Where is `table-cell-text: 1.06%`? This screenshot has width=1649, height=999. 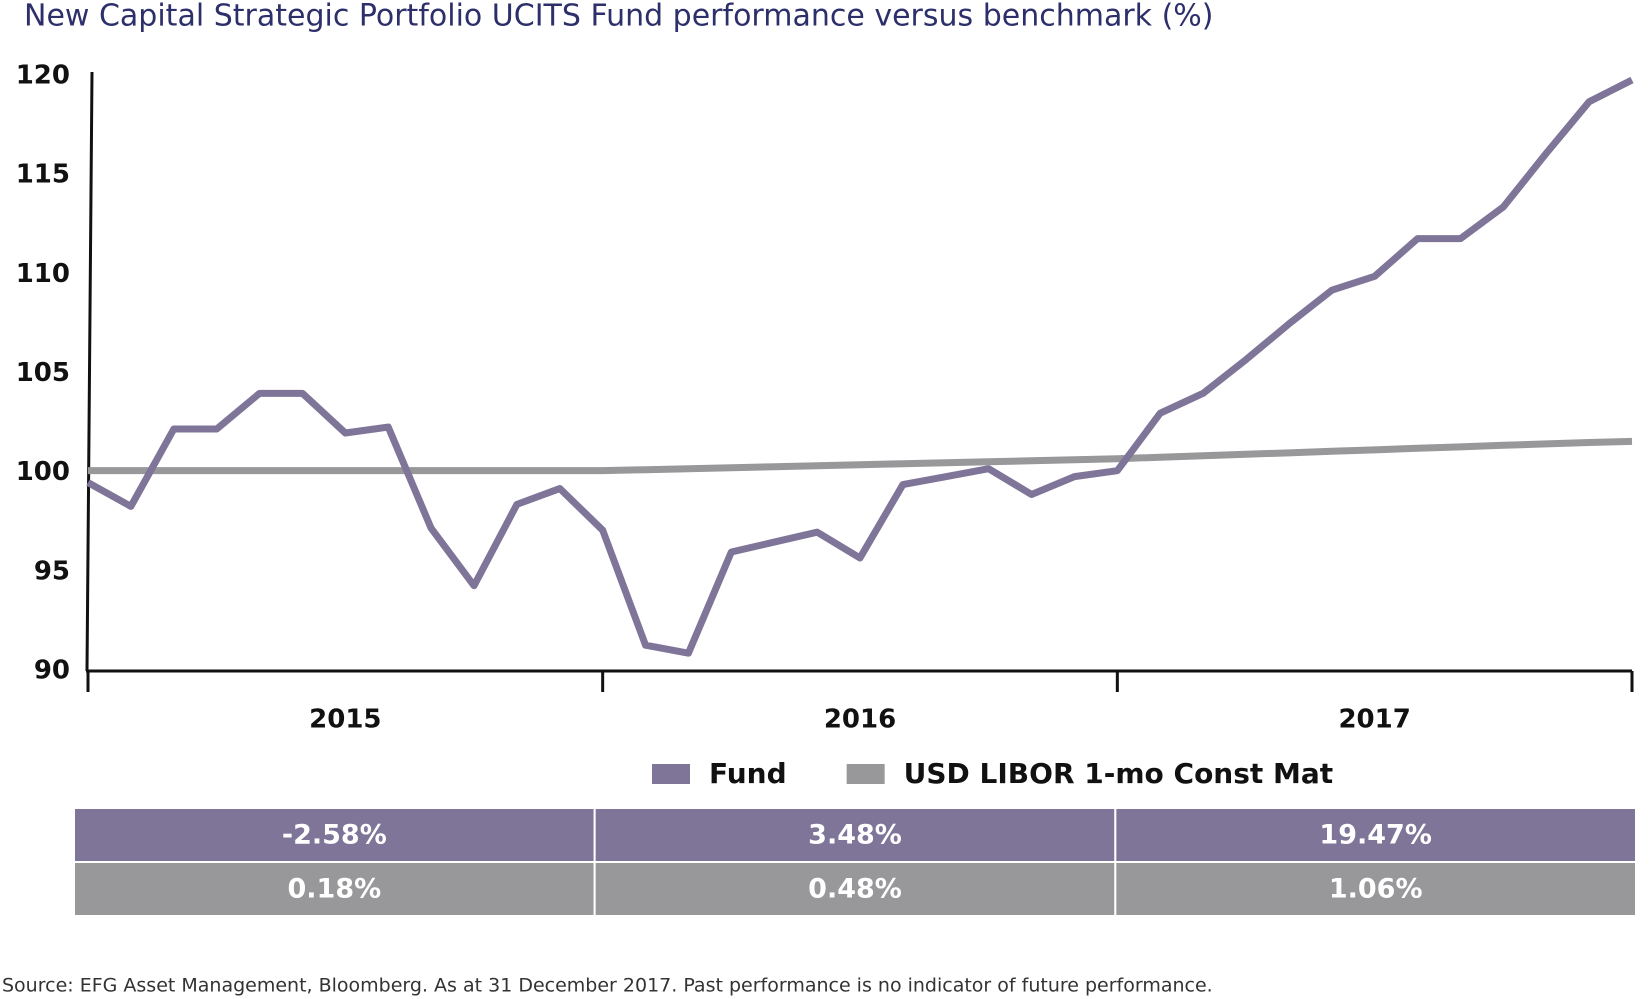 table-cell-text: 1.06% is located at coordinates (1376, 889).